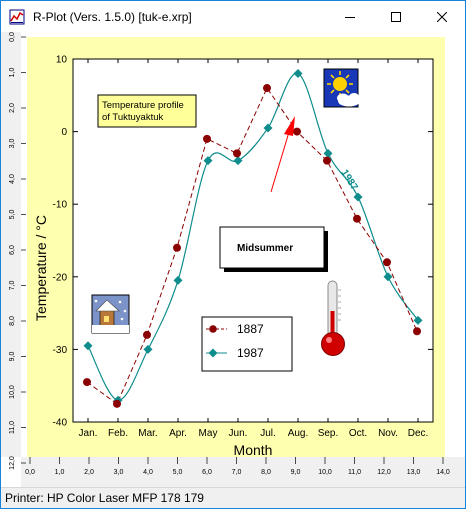  I want to click on ruler-x-label: 0,0, so click(30, 472).